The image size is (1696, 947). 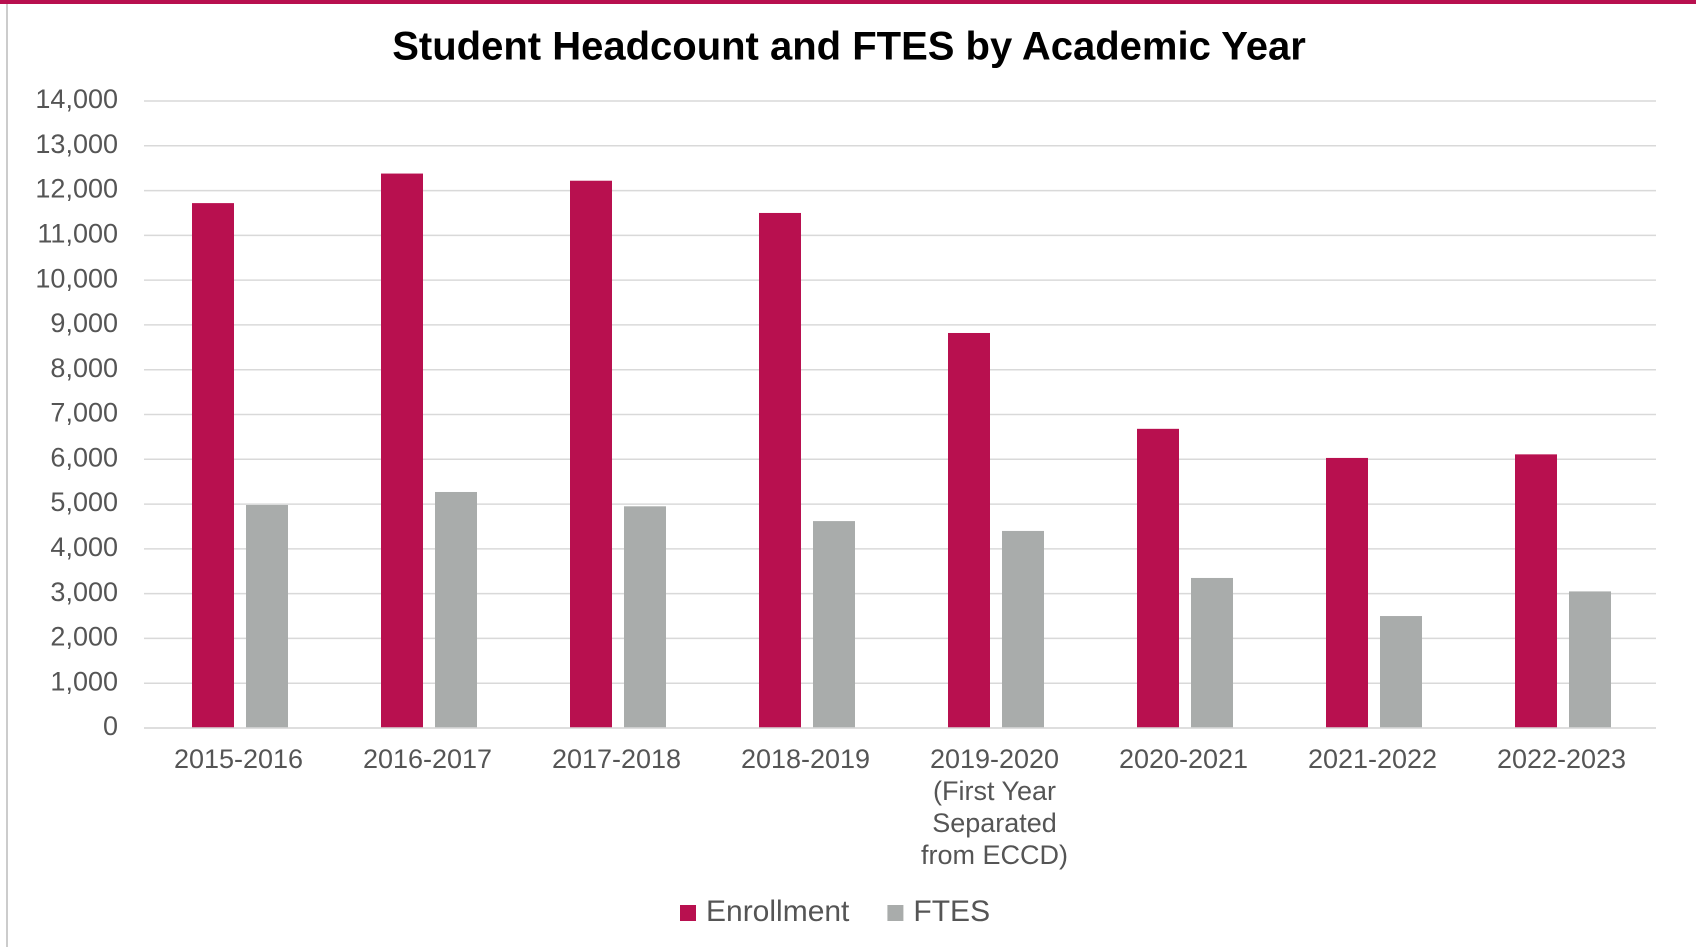 What do you see at coordinates (1183, 759) in the screenshot?
I see `x-tick-label: 2020-2021` at bounding box center [1183, 759].